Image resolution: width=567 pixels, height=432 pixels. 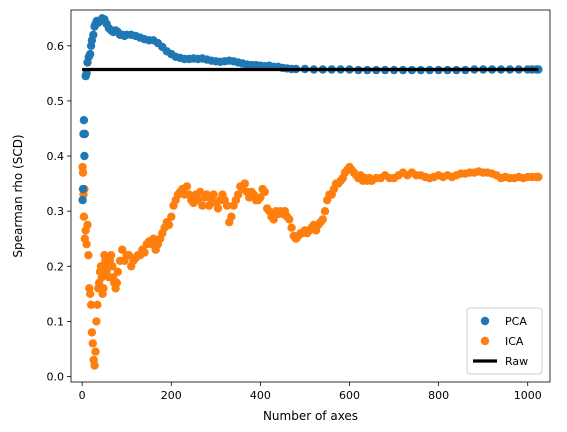 I want to click on x-axis-label: Number of axes, so click(x=310, y=416).